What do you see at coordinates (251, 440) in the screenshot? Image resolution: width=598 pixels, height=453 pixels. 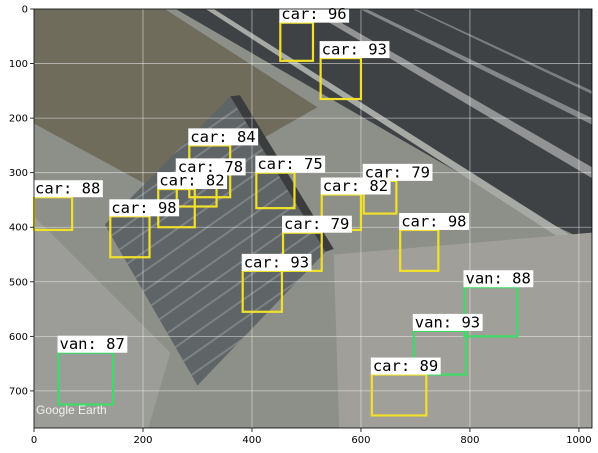 I see `x-tick-label: 400` at bounding box center [251, 440].